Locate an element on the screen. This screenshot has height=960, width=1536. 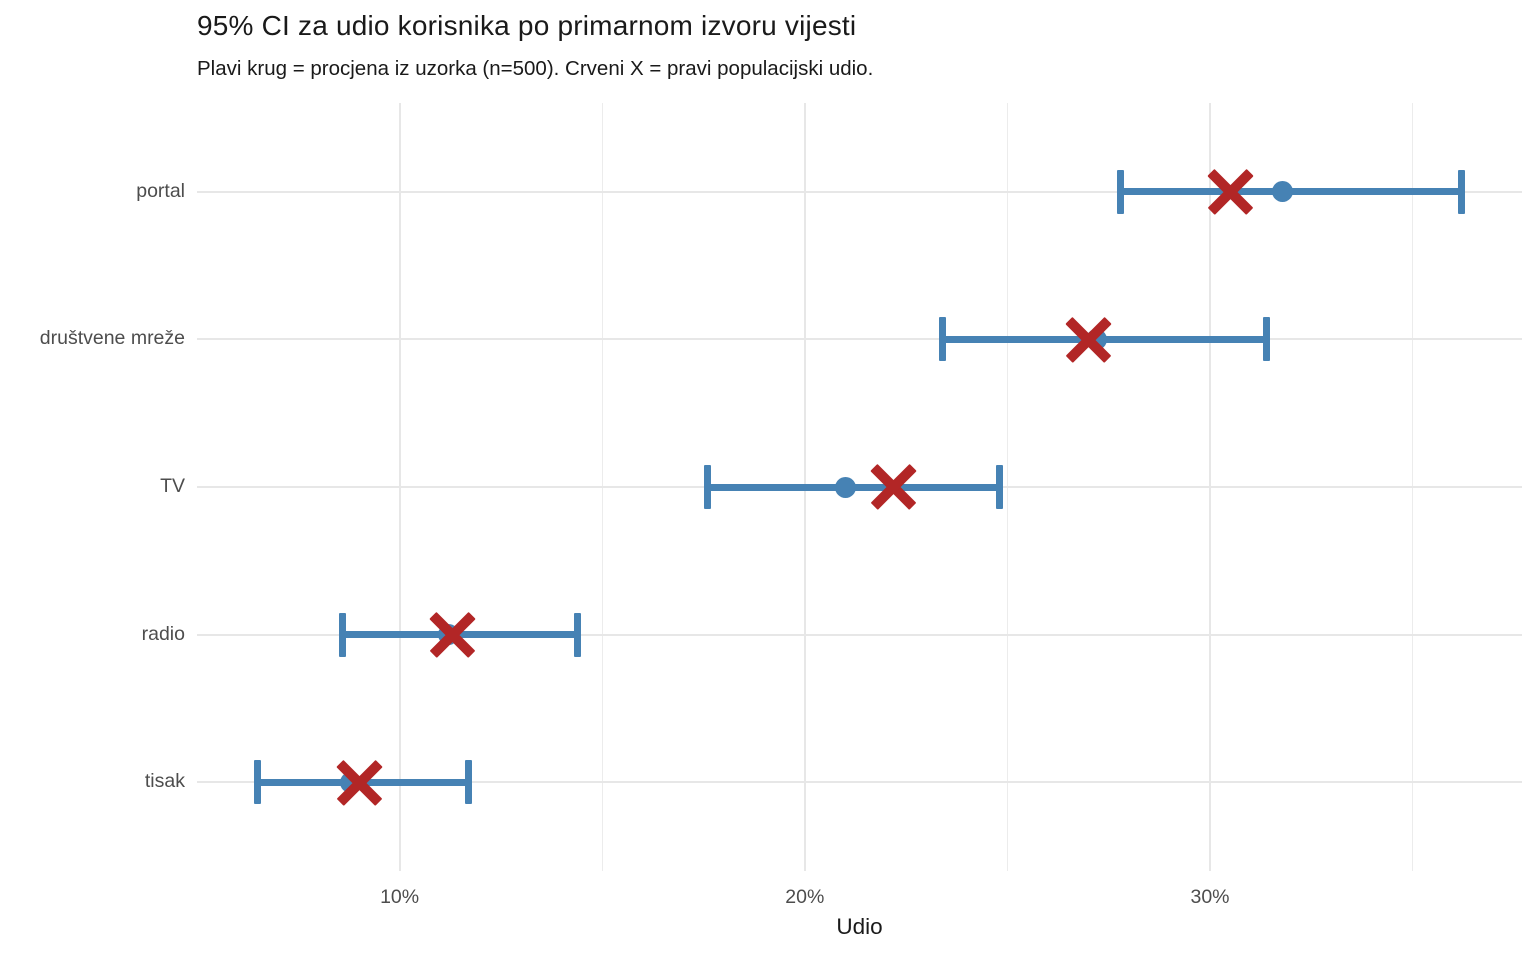
x-tick-label: 30% is located at coordinates (1210, 897).